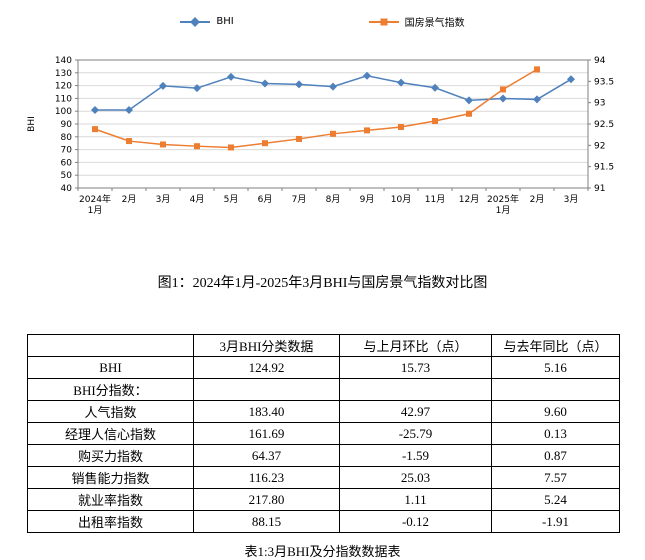  Describe the element at coordinates (110, 345) in the screenshot. I see `table-header-cell` at that location.